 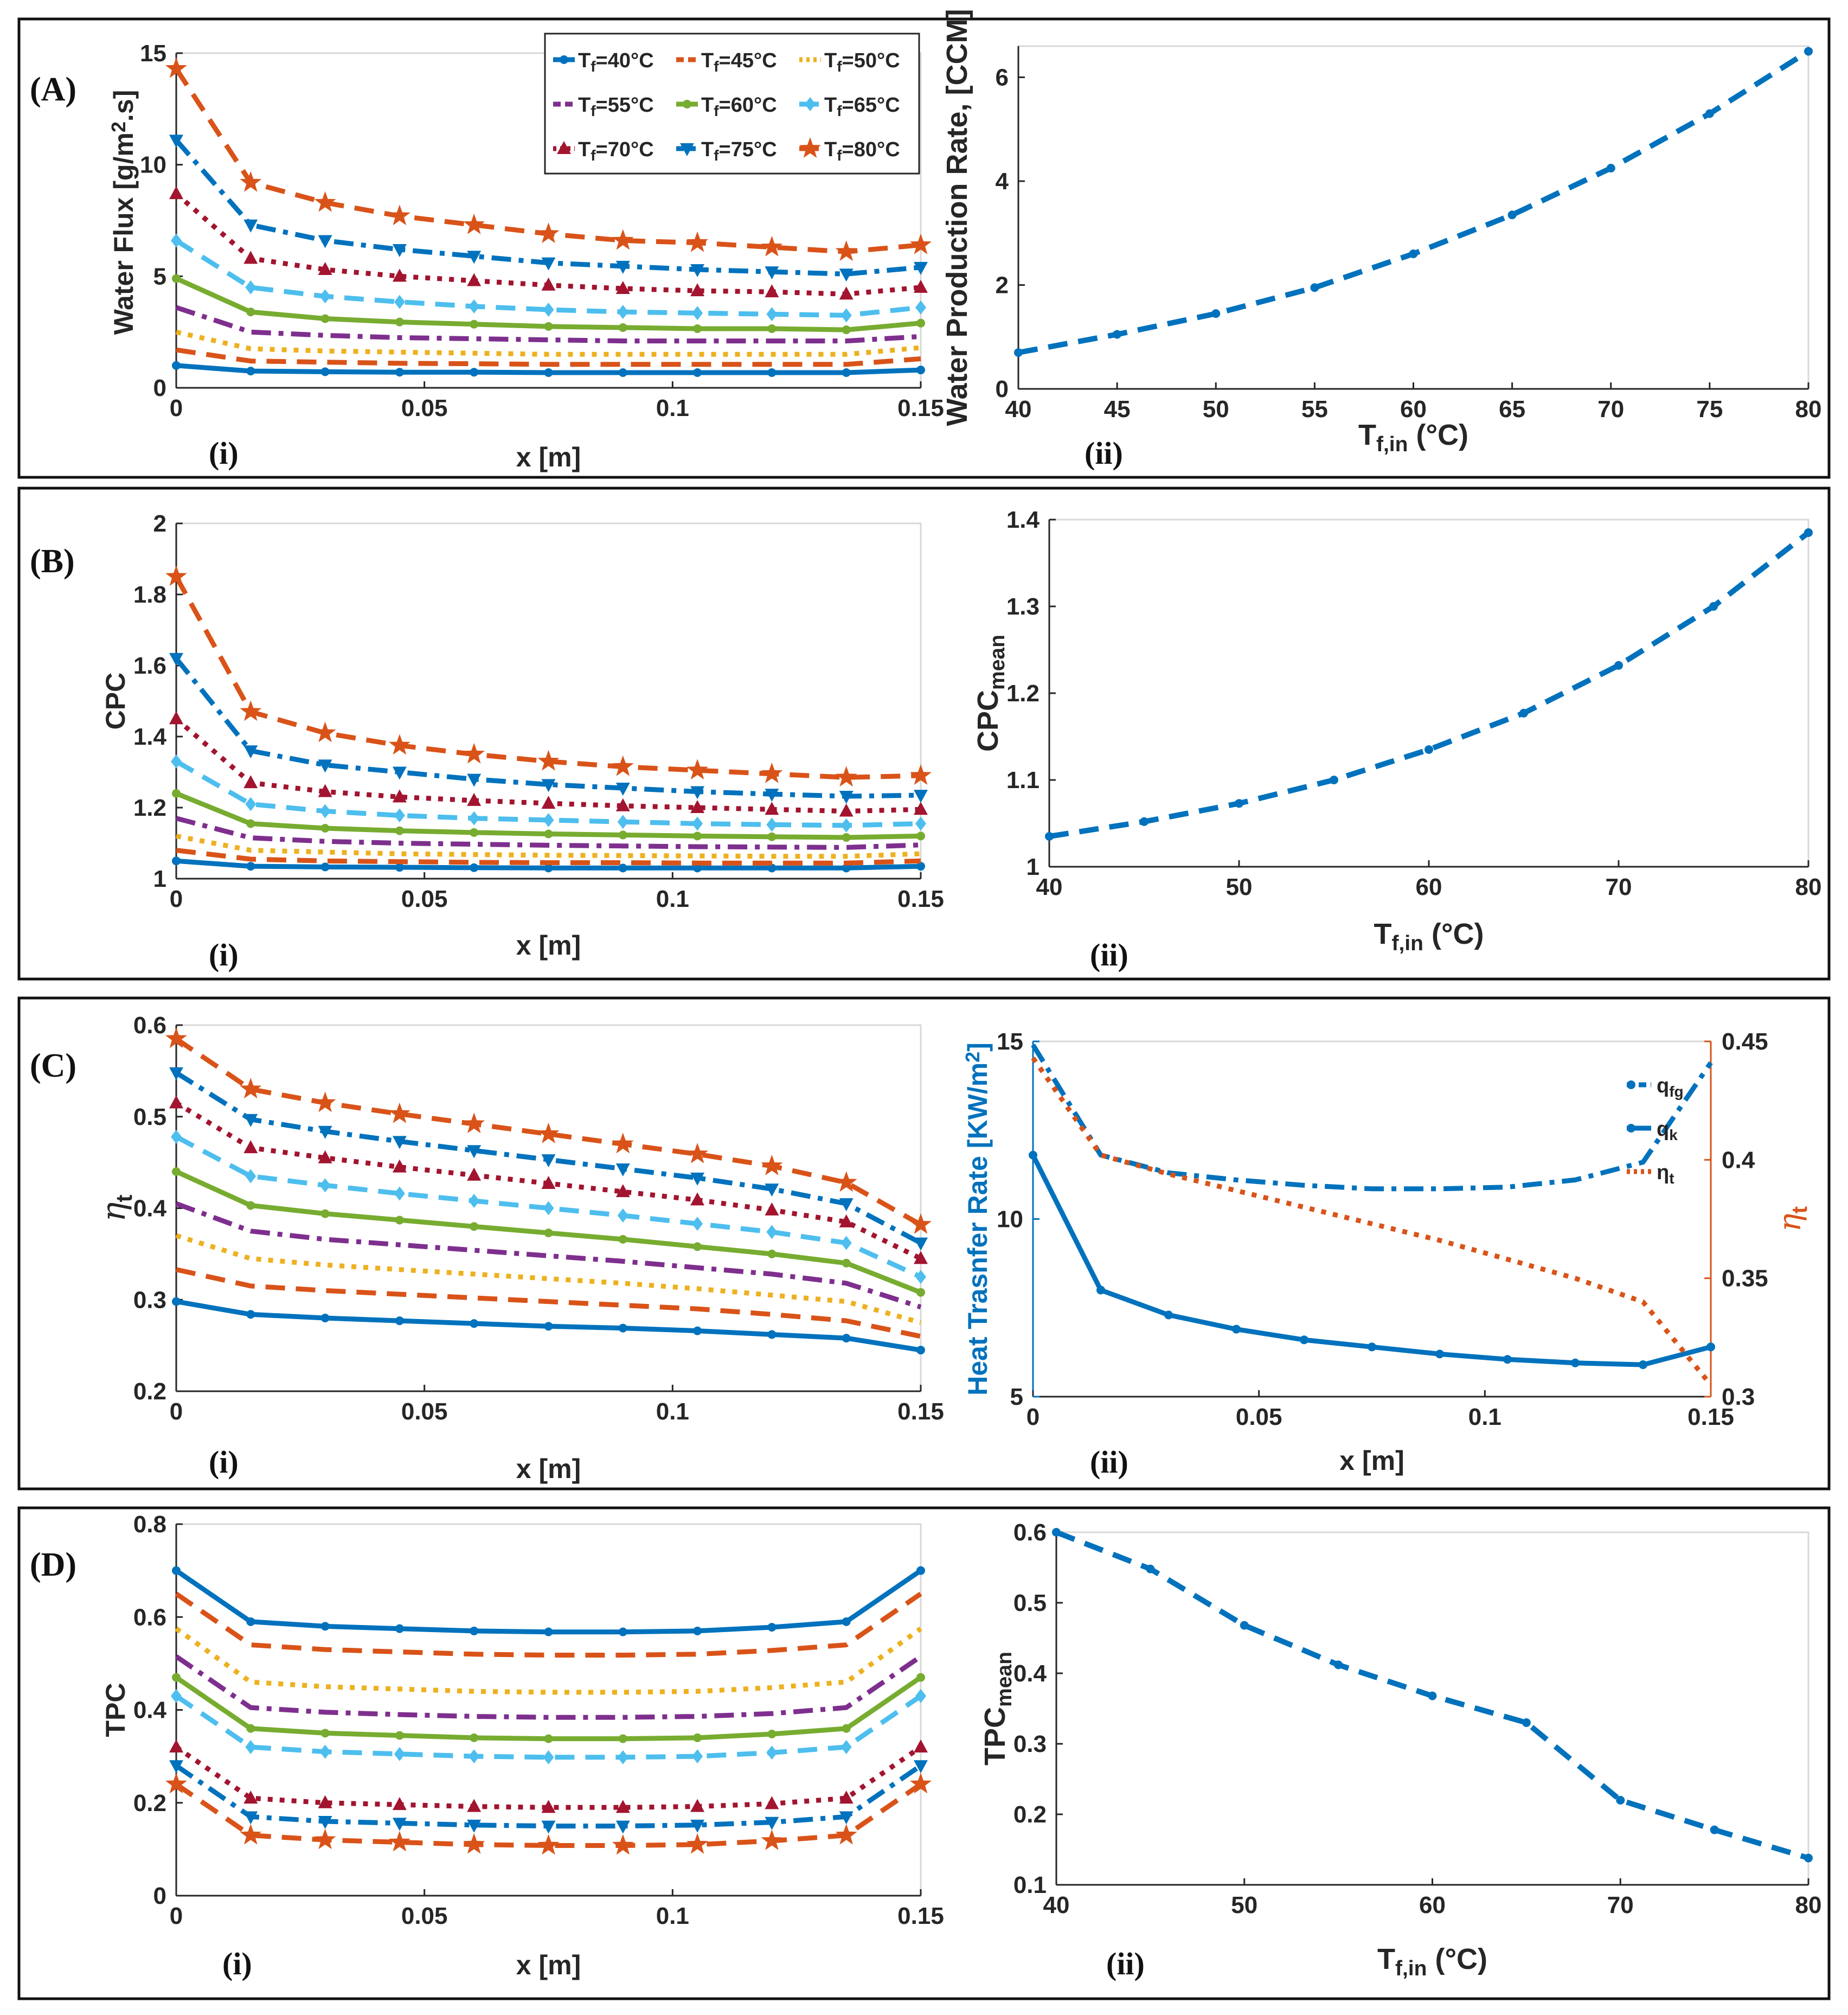 I want to click on y-tick-label: 1.4, so click(x=150, y=737).